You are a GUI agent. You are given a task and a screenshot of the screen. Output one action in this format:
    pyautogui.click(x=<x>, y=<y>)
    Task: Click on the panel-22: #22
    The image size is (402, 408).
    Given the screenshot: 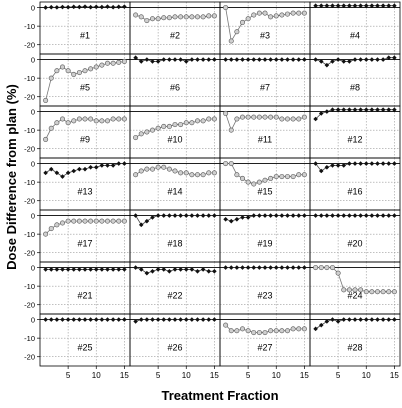 What is the action you would take?
    pyautogui.click(x=175, y=288)
    